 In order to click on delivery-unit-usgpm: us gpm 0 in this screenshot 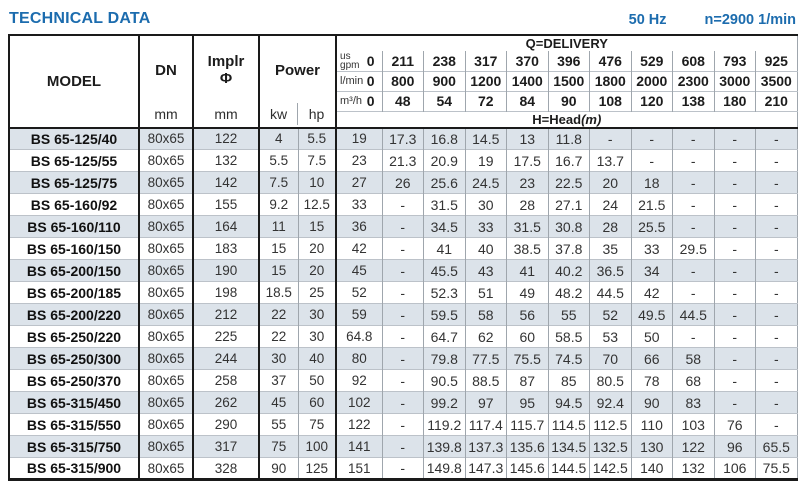, I will do `click(359, 61)`.